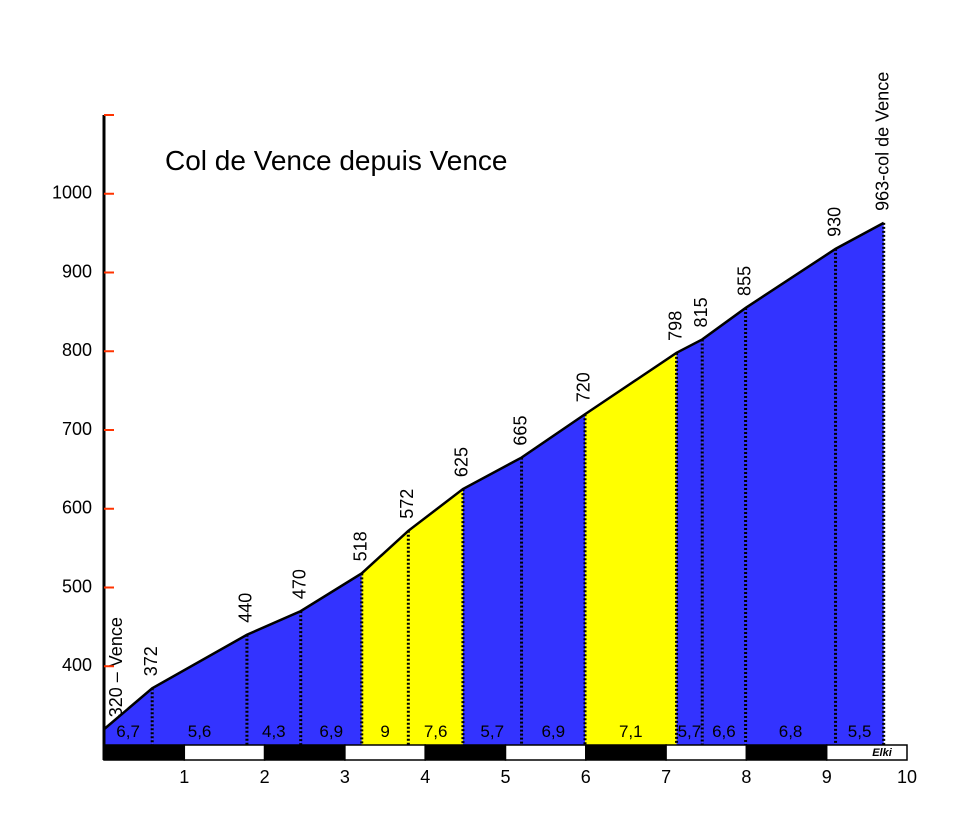 The image size is (971, 834). I want to click on elevation-label: 320 – Vence, so click(116, 667).